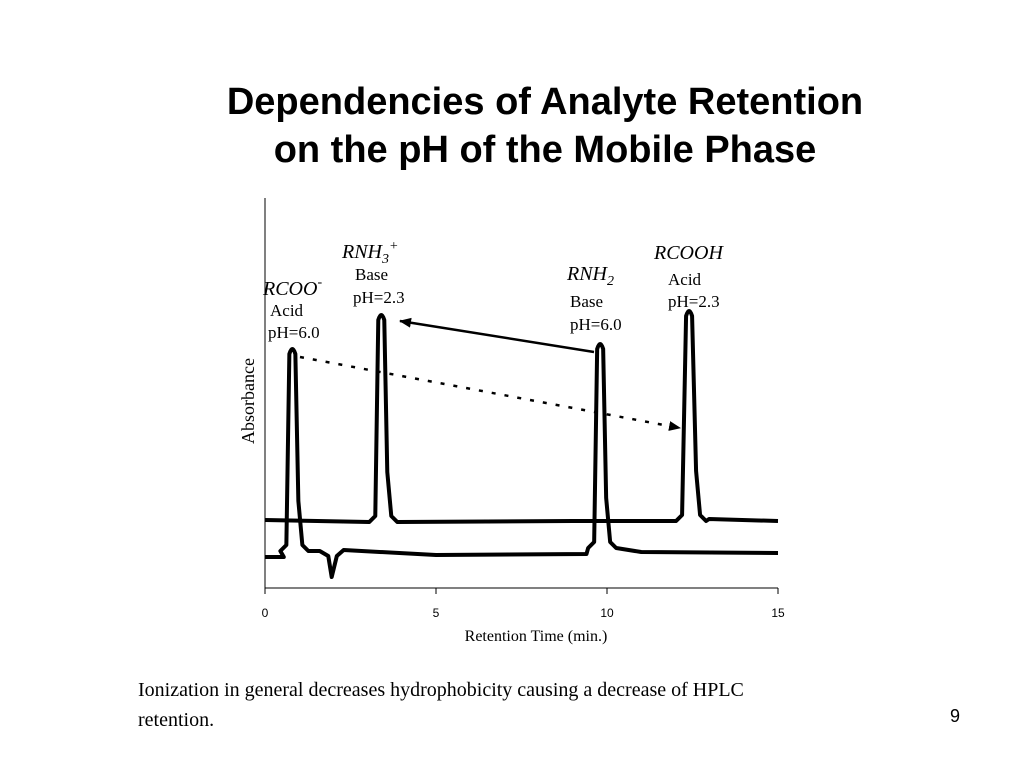  Describe the element at coordinates (436, 613) in the screenshot. I see `x-tick-label: 5` at that location.